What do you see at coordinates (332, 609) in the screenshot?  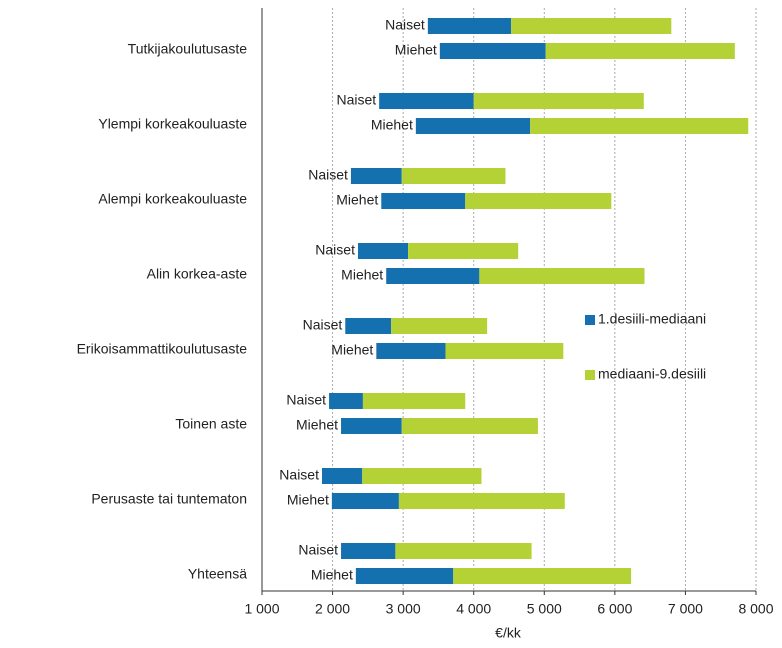 I see `x-tick-label: 2 000` at bounding box center [332, 609].